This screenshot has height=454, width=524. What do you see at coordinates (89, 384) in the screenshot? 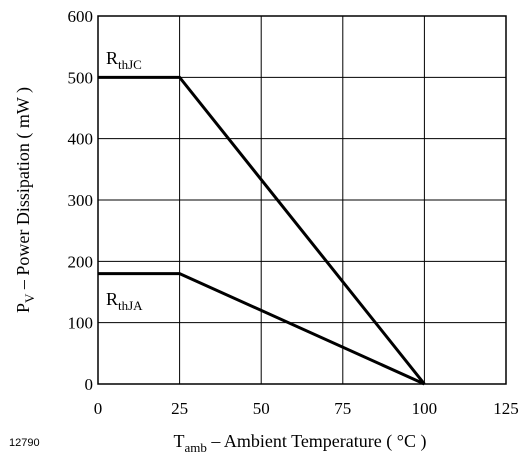
I see `y-tick-label: 0` at bounding box center [89, 384].